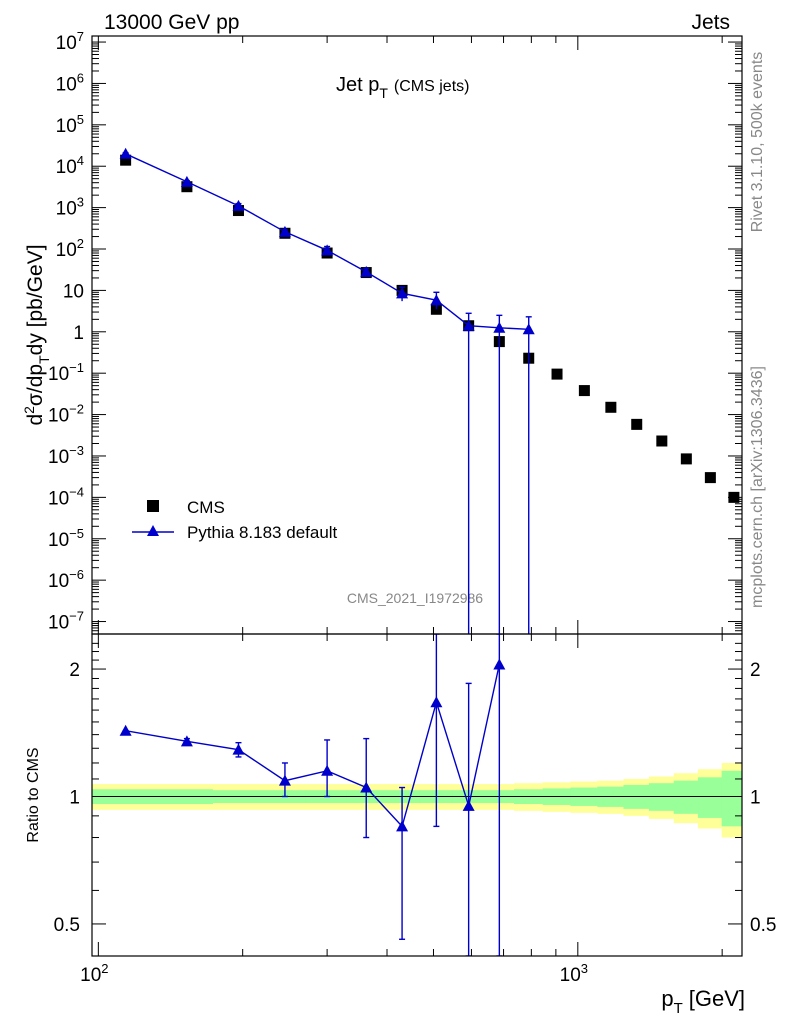 Image resolution: width=786 pixels, height=1024 pixels. What do you see at coordinates (33, 794) in the screenshot?
I see `y-axis-label-ratio: Ratio to CMS` at bounding box center [33, 794].